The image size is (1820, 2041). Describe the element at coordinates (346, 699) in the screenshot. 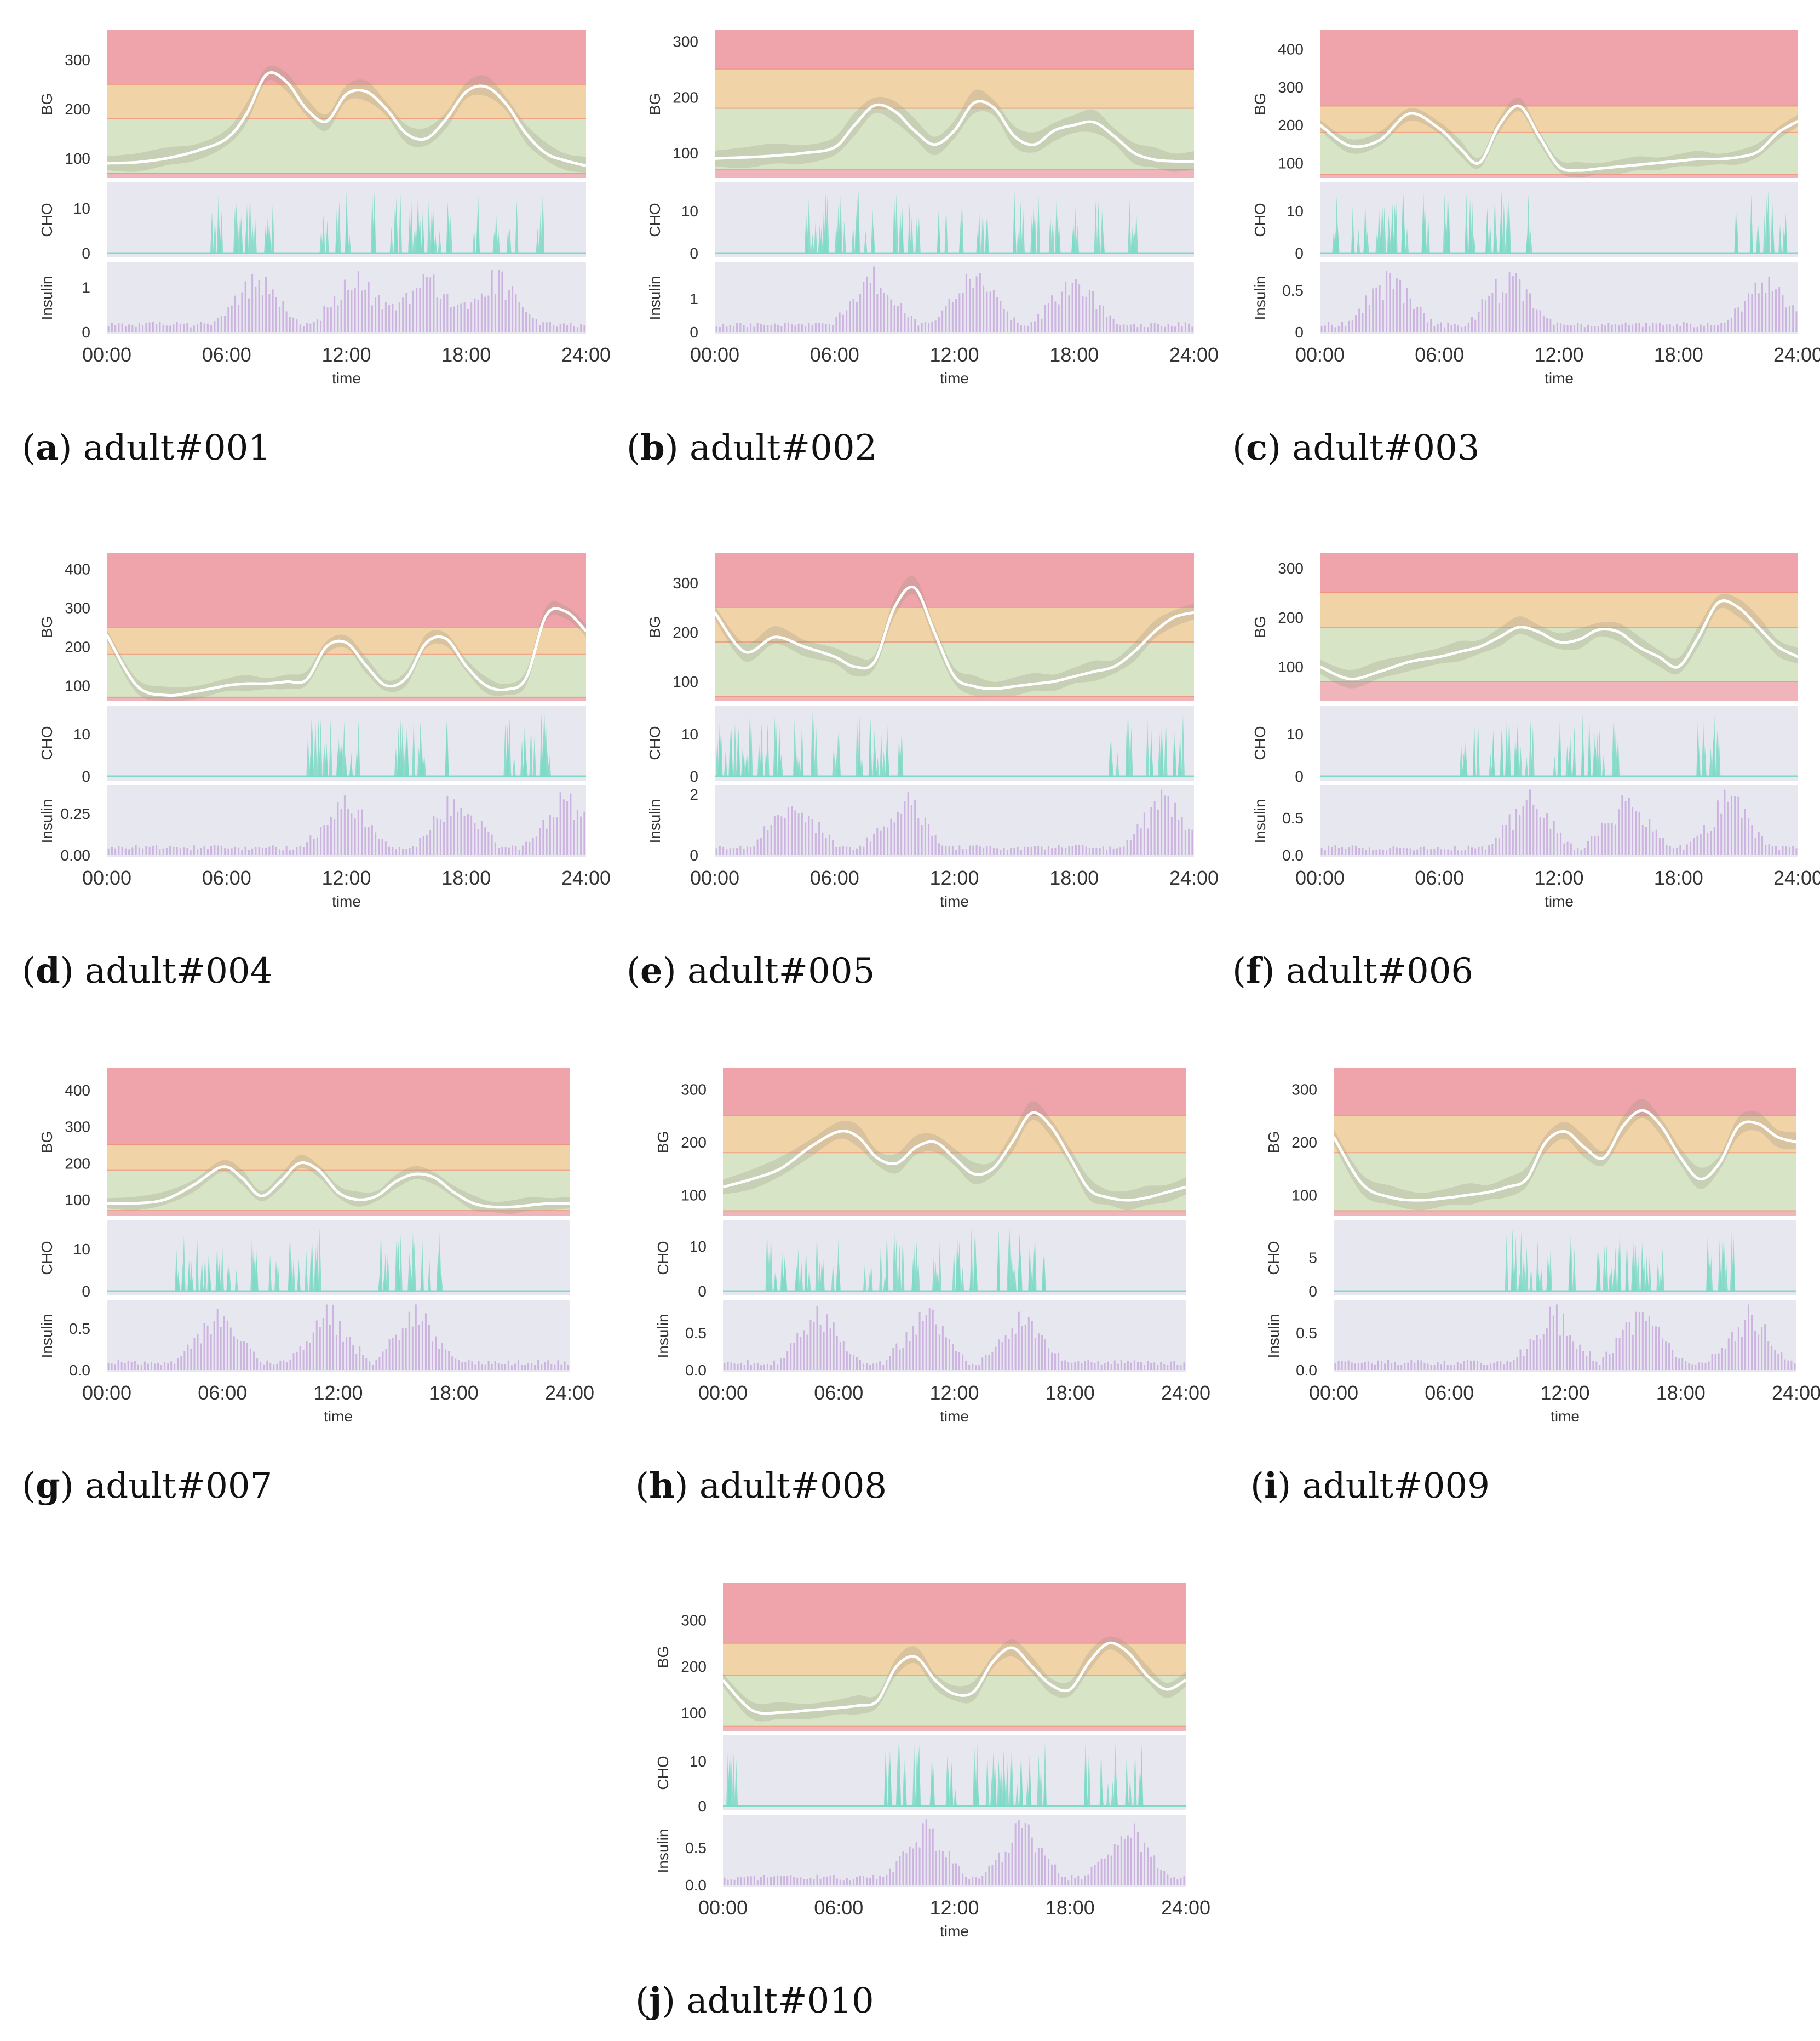

I see `bg-zone-hypo-d` at that location.